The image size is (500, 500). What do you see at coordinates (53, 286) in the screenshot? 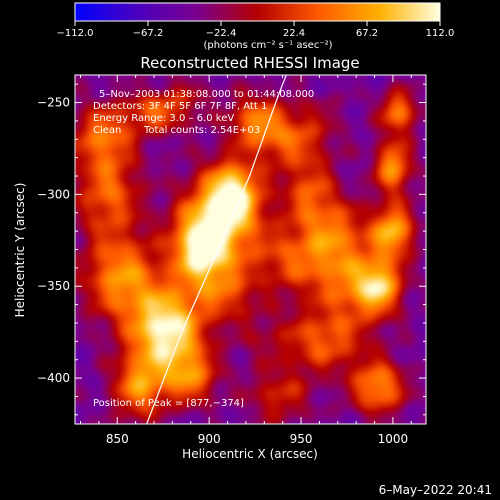
I see `y-tick-label: −350` at bounding box center [53, 286].